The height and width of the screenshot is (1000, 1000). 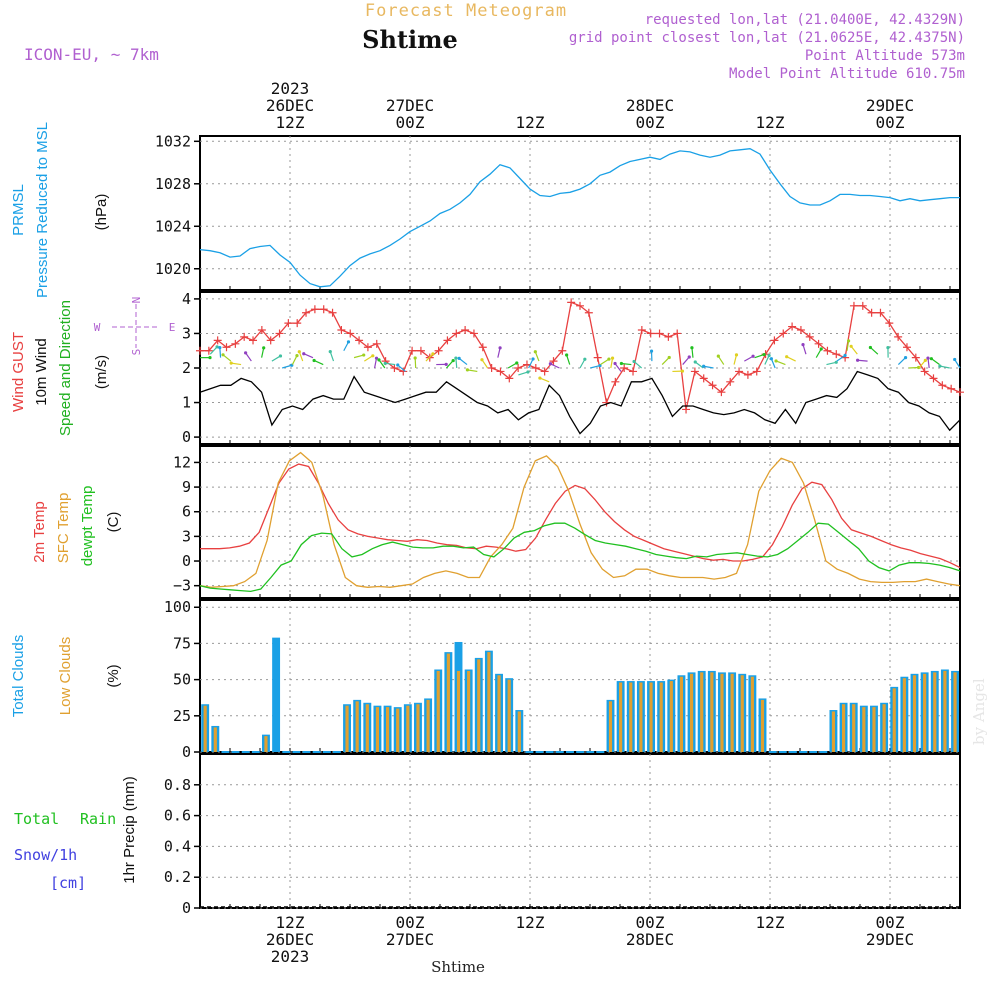 I want to click on temp-label-dewpt: dewpt Temp, so click(x=87, y=526).